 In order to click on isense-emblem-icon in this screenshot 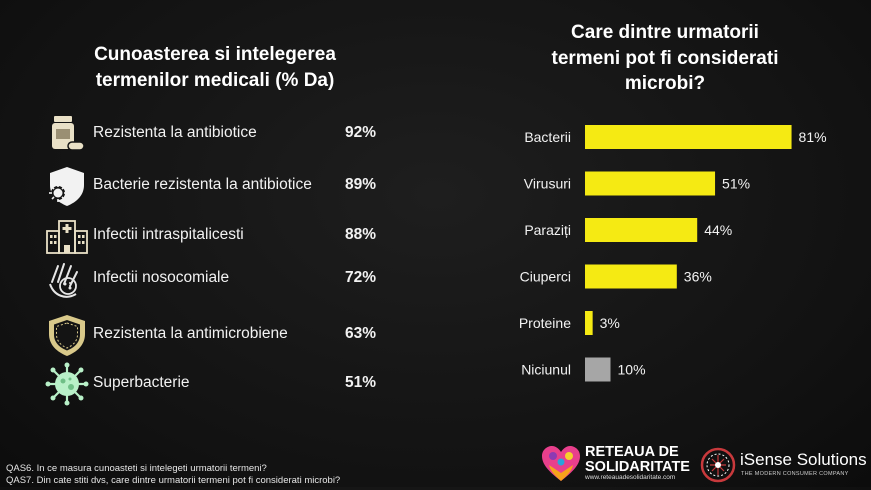, I will do `click(718, 465)`.